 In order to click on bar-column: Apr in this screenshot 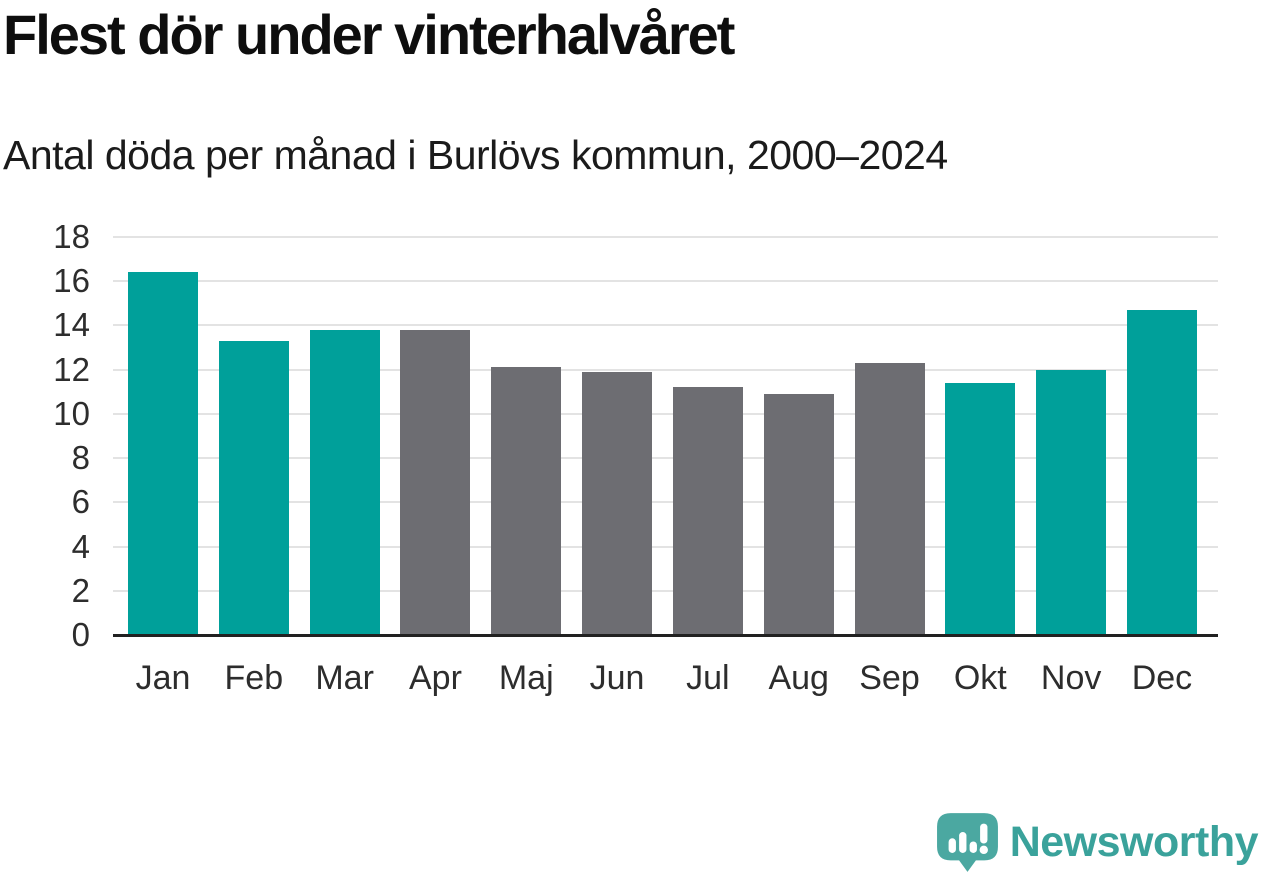, I will do `click(435, 467)`.